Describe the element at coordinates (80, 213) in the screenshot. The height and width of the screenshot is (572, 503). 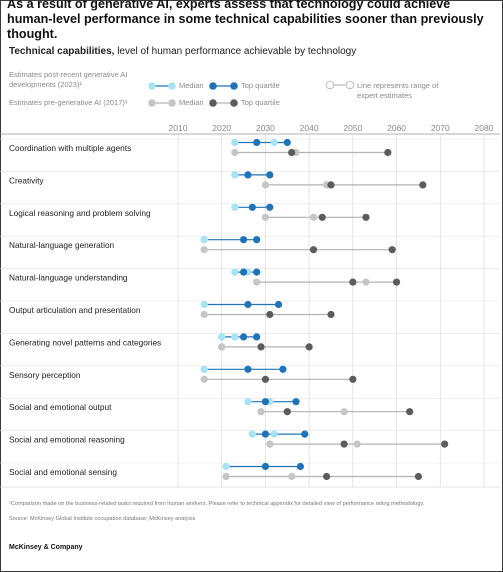
I see `category-label: Logical reasoning and problem solving` at that location.